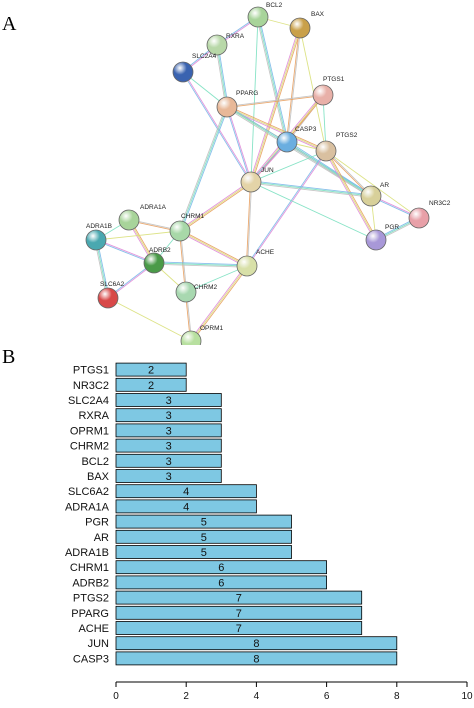 This screenshot has width=474, height=708. Describe the element at coordinates (247, 93) in the screenshot. I see `node-label: PPARG` at that location.